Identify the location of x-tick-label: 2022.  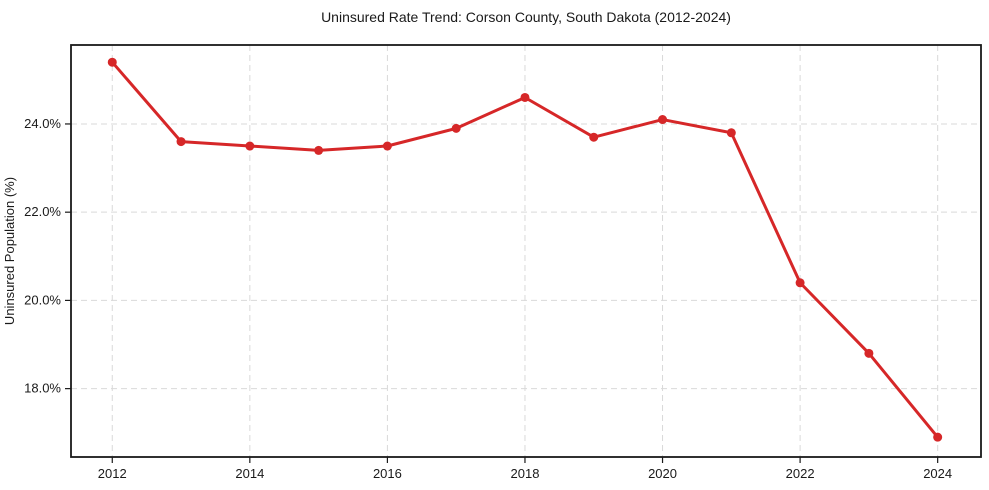
(800, 473).